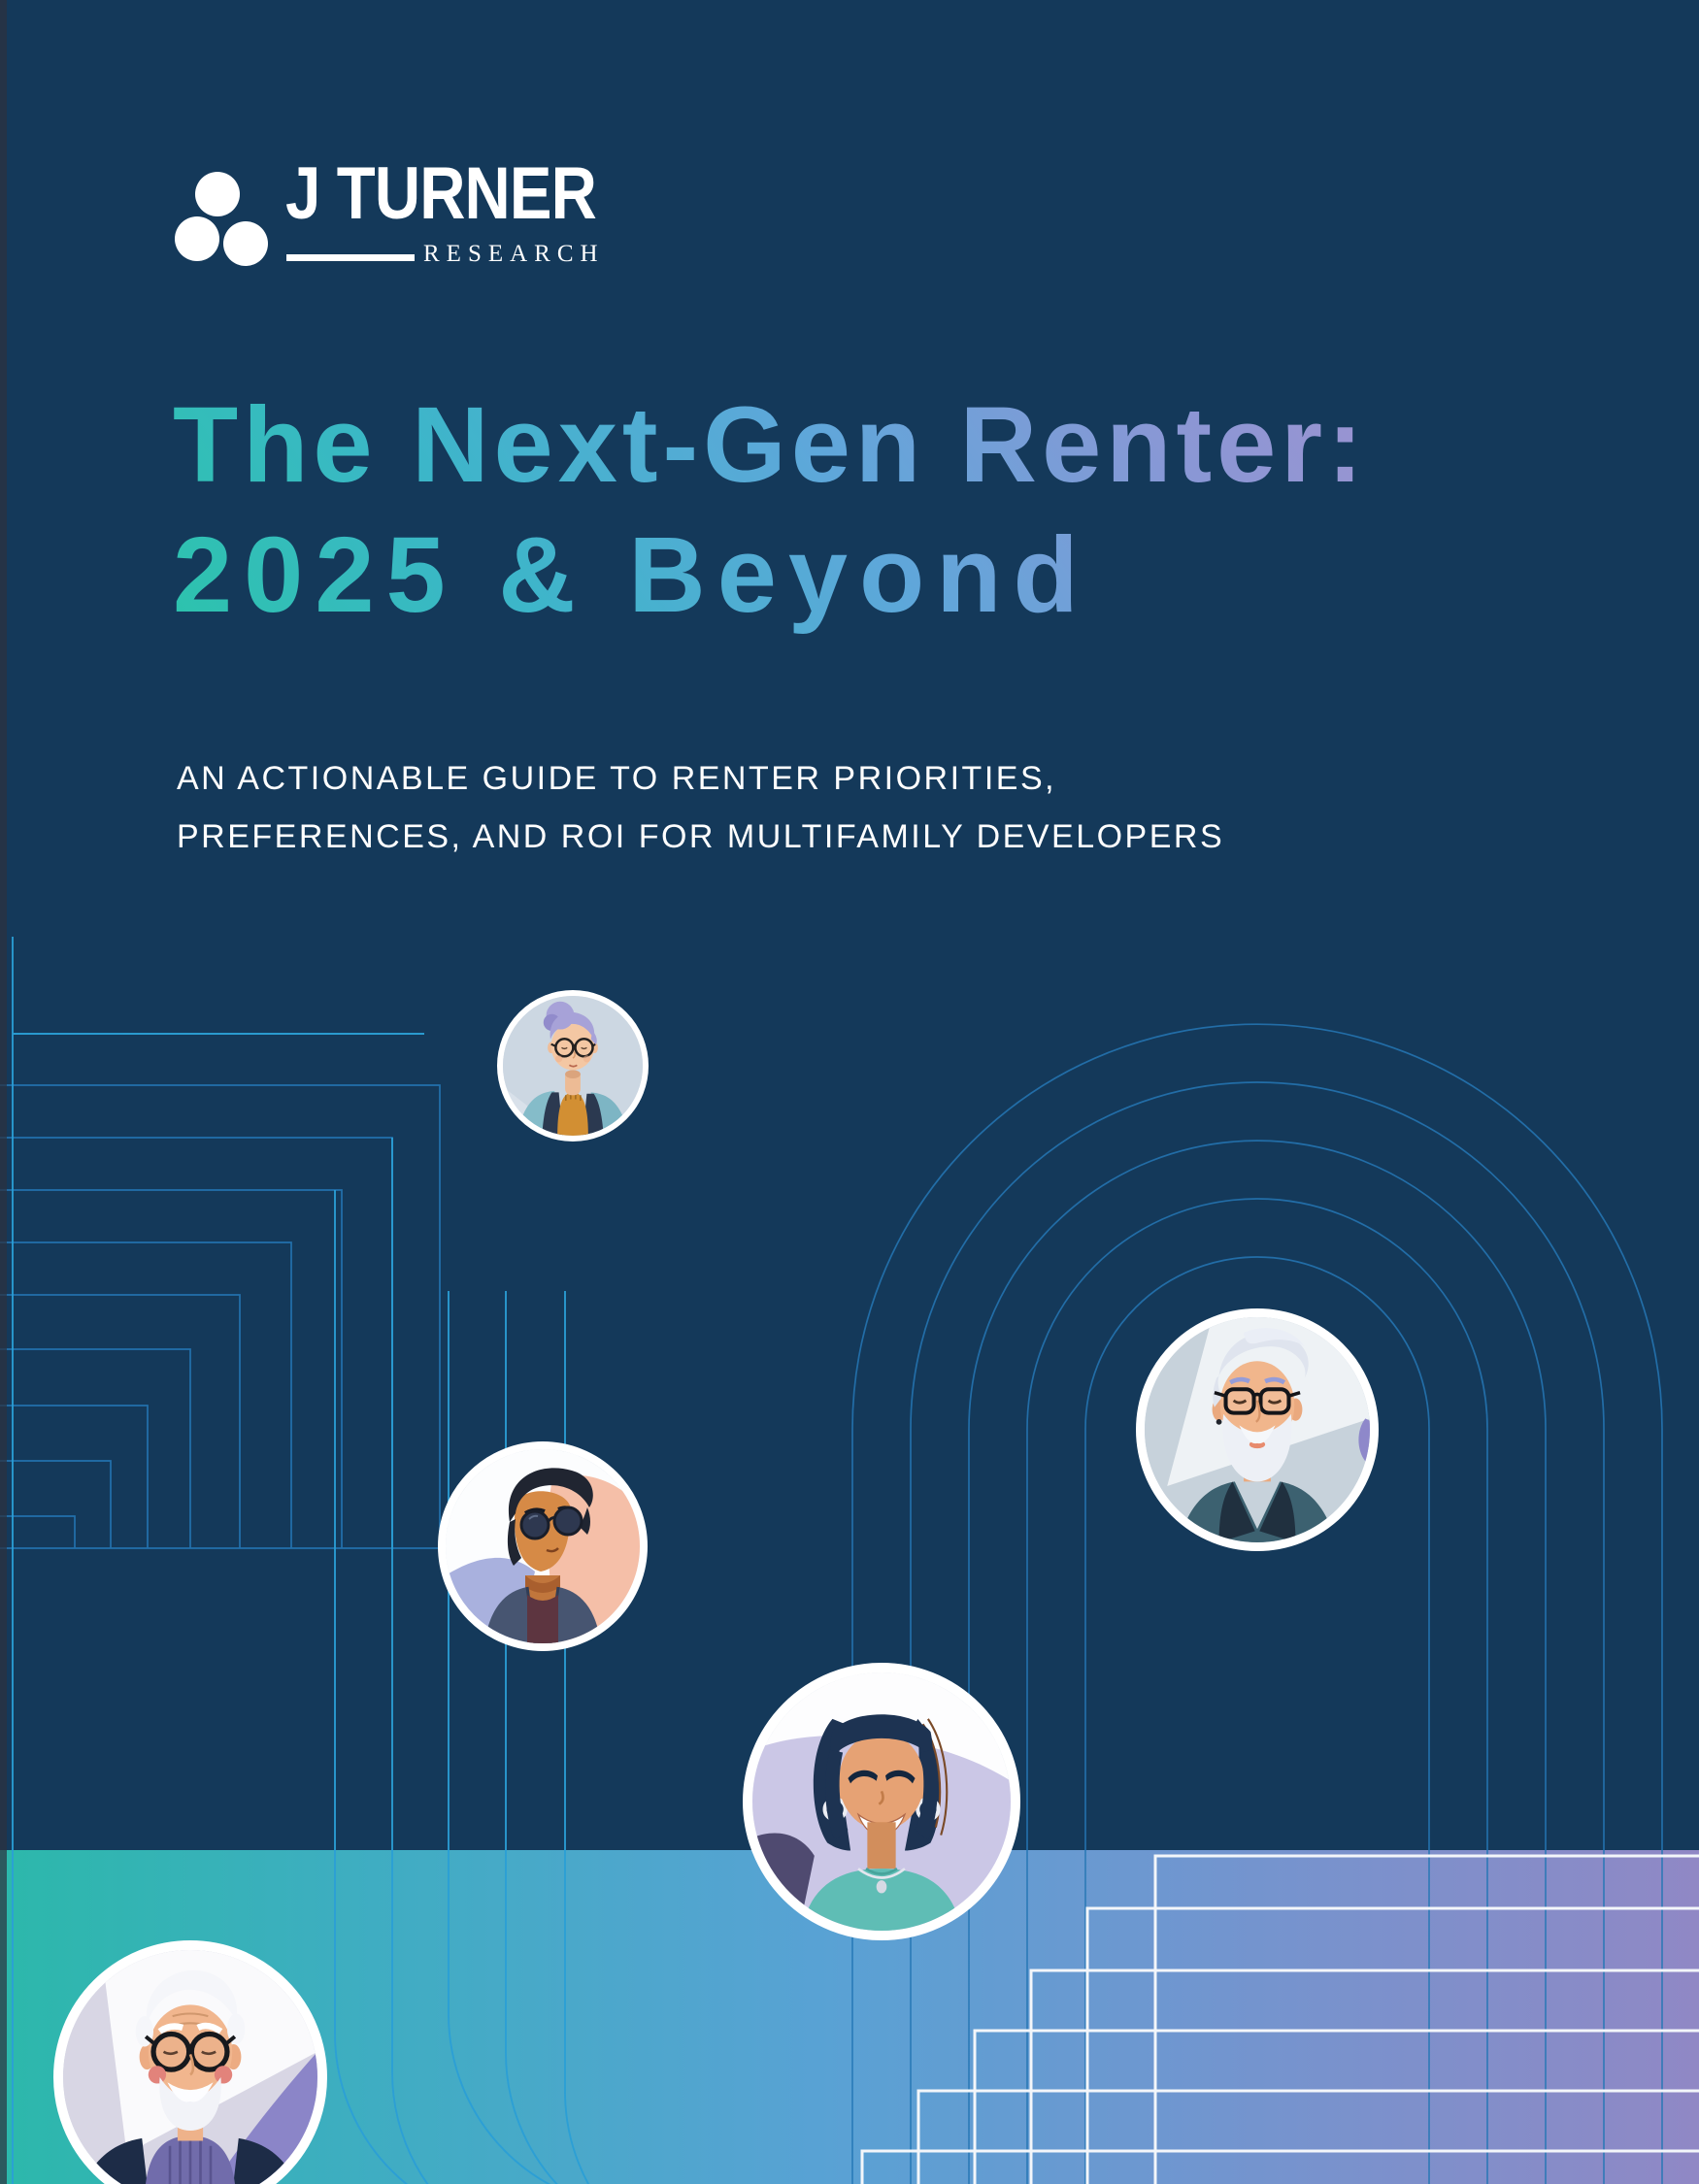 The image size is (1699, 2184). What do you see at coordinates (350, 257) in the screenshot?
I see `logo-underline-bar` at bounding box center [350, 257].